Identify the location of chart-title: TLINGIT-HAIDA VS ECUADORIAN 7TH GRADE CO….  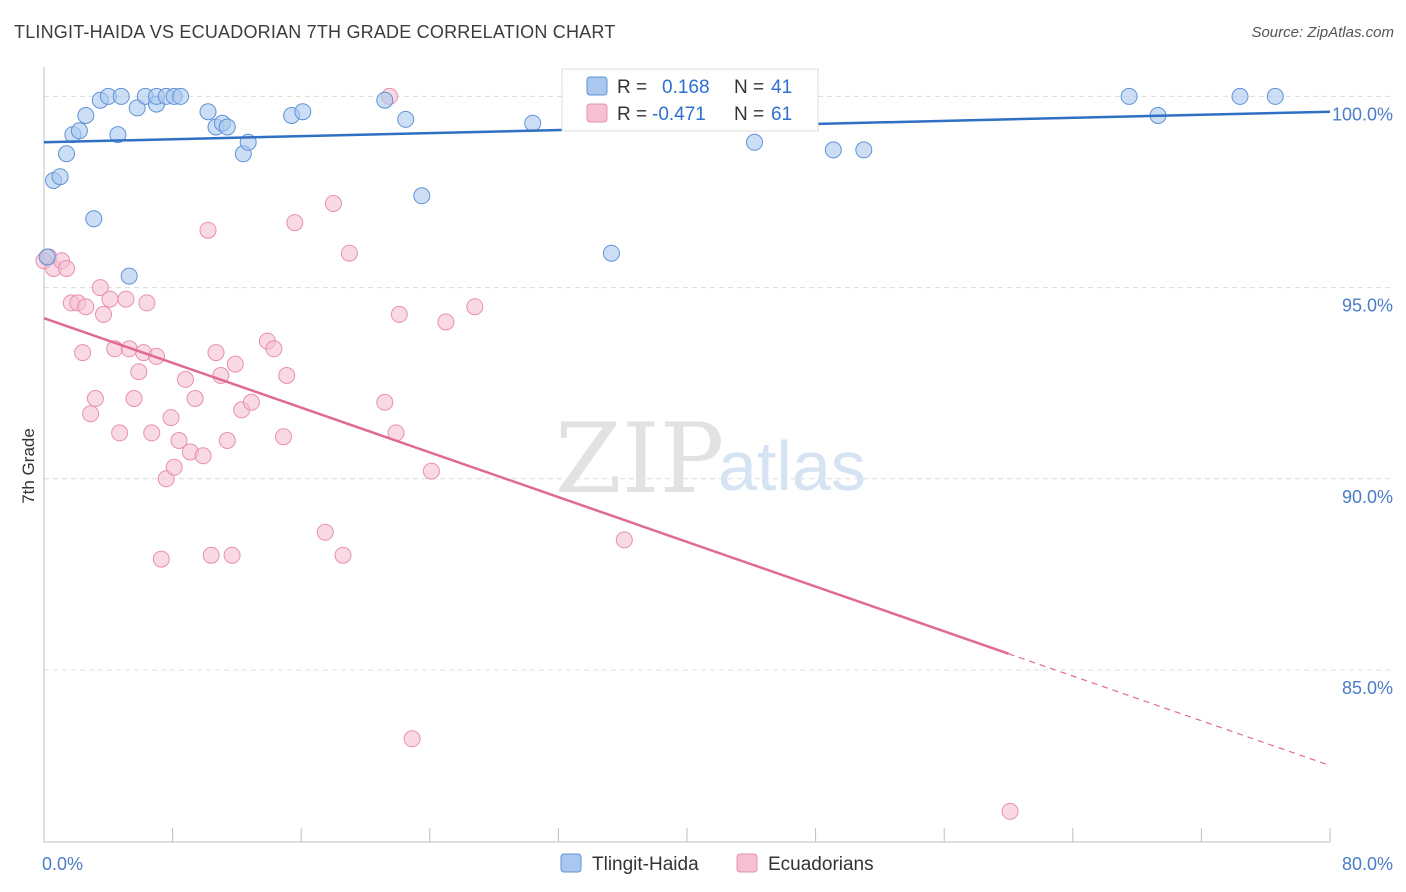
(315, 32).